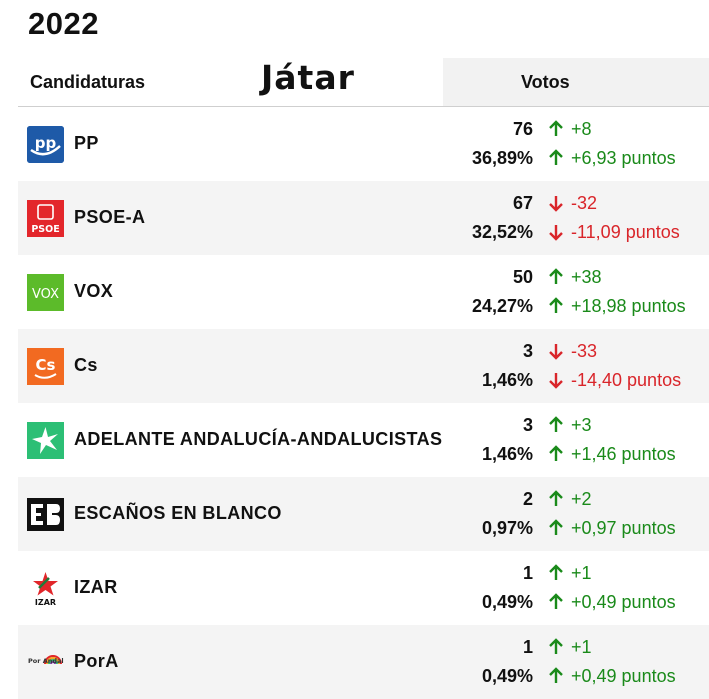 Image resolution: width=709 pixels, height=699 pixels. Describe the element at coordinates (45, 514) in the screenshot. I see `escanos-en-blanco-logo-icon` at that location.